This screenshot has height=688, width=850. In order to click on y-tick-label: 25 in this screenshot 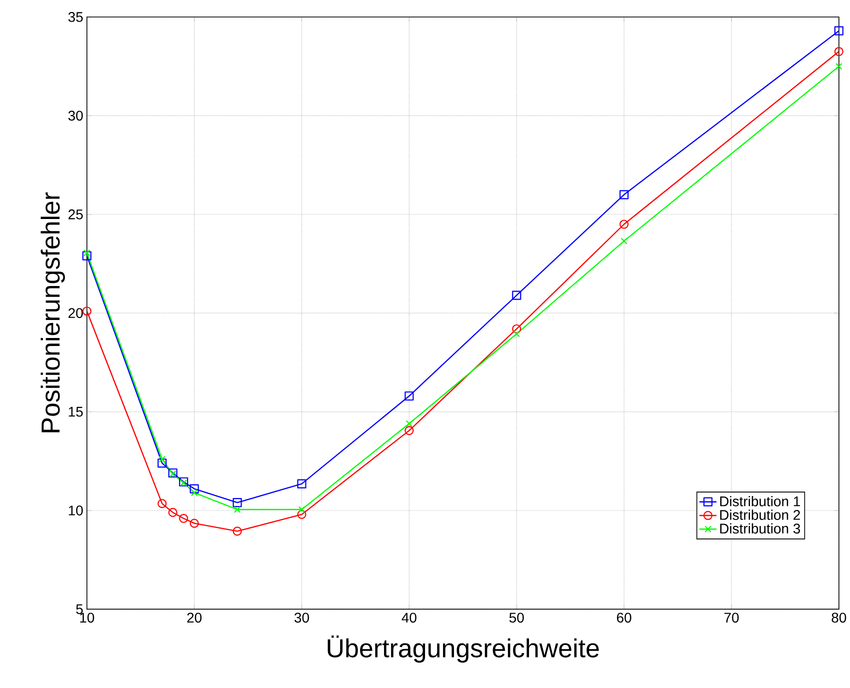, I will do `click(75, 214)`.